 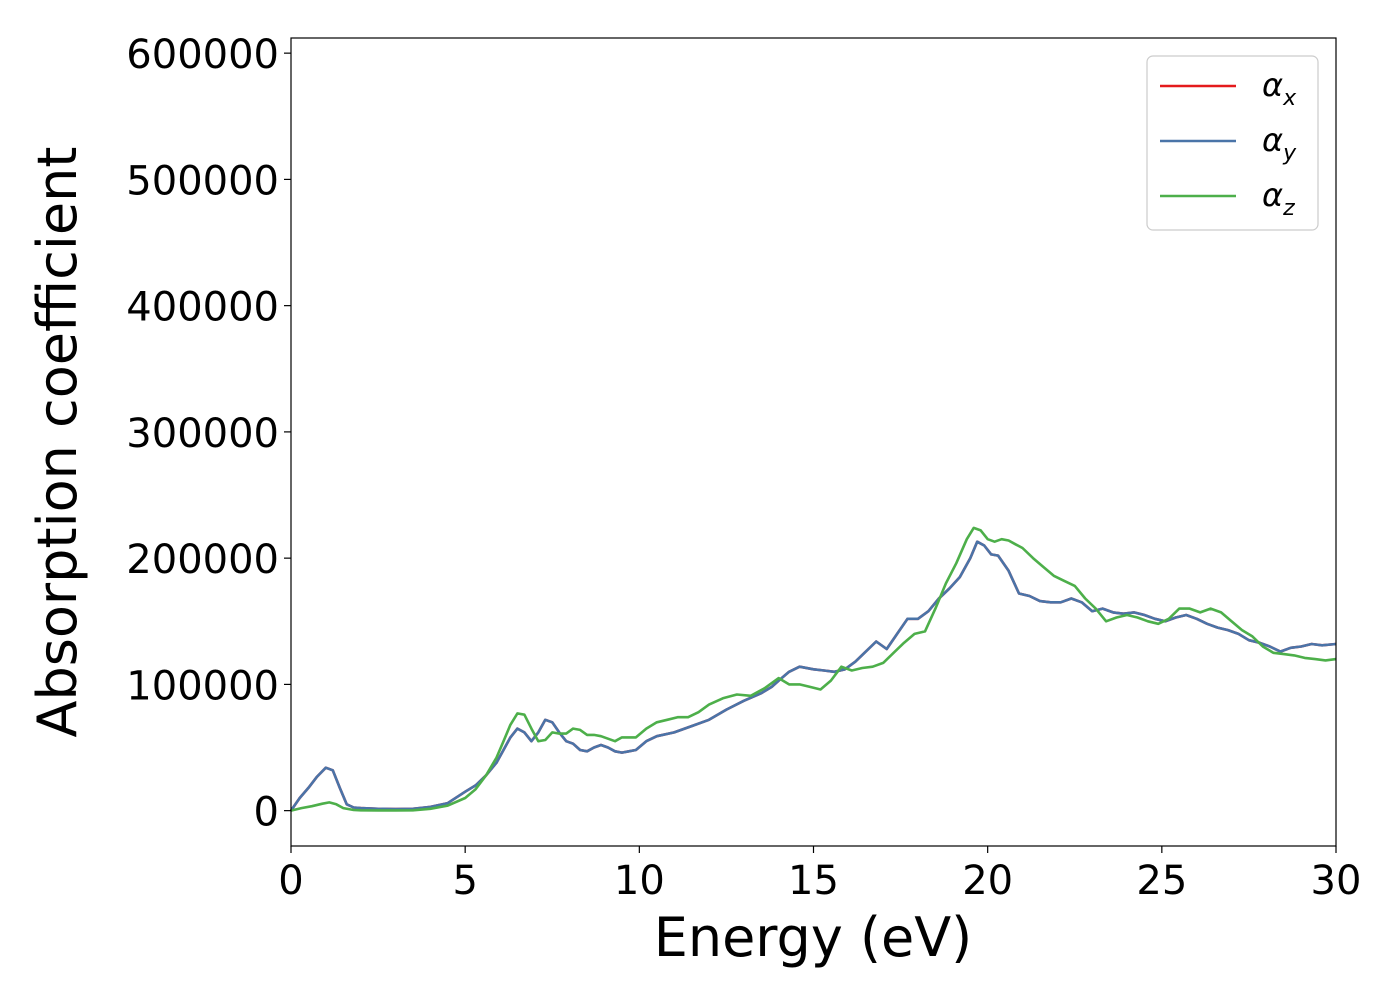 What do you see at coordinates (202, 560) in the screenshot?
I see `y-tick-label: 200000` at bounding box center [202, 560].